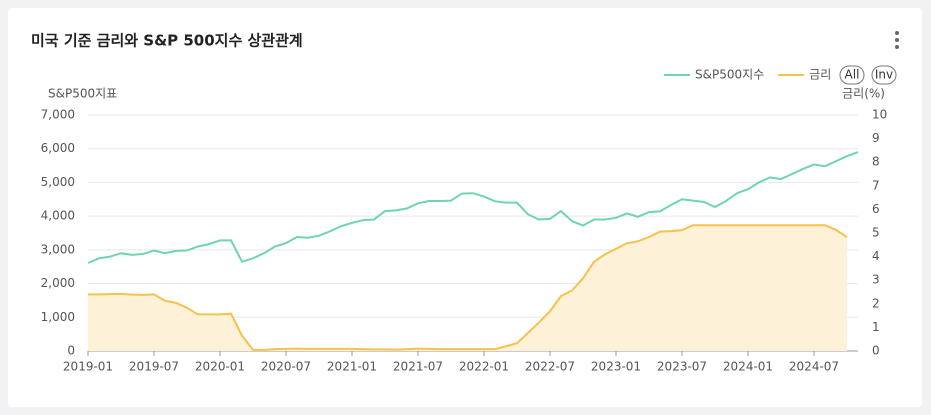 Image resolution: width=931 pixels, height=415 pixels. Describe the element at coordinates (58, 182) in the screenshot. I see `y-tick-label: 5,000` at that location.